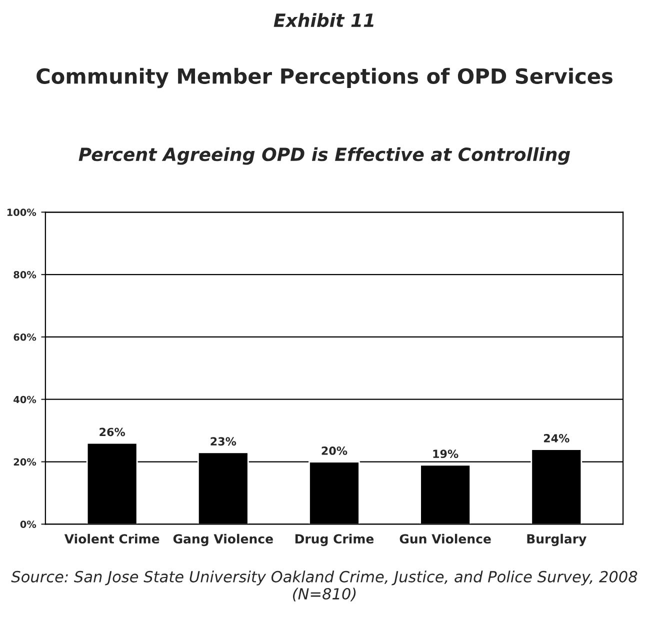  Describe the element at coordinates (324, 20) in the screenshot. I see `text: Exhibit 11` at that location.